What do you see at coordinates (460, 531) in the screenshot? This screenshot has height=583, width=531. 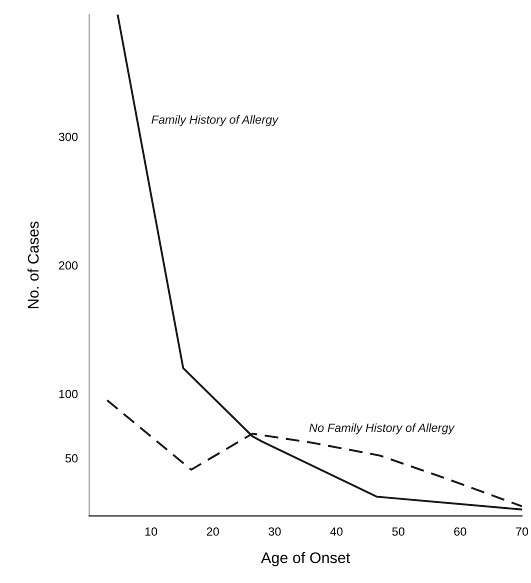 I see `x-tick-label: 60` at bounding box center [460, 531].